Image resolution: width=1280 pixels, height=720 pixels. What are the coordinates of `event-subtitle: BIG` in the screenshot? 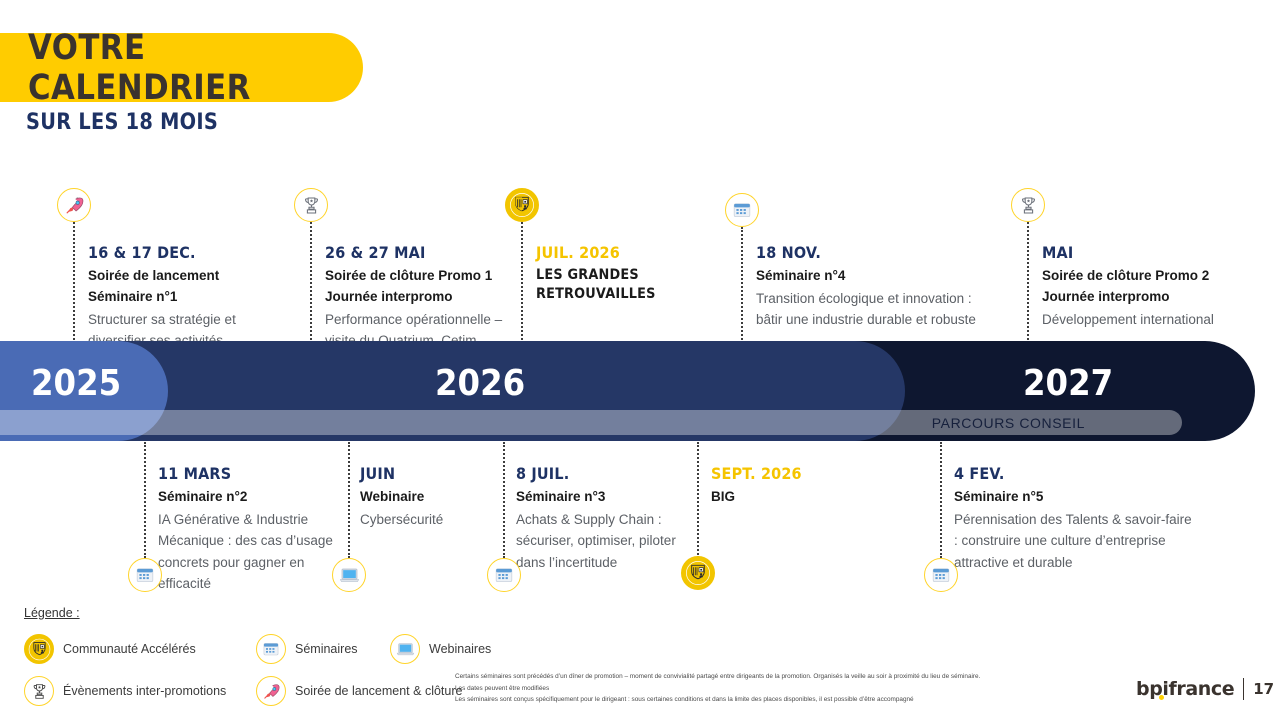 It's located at (723, 496).